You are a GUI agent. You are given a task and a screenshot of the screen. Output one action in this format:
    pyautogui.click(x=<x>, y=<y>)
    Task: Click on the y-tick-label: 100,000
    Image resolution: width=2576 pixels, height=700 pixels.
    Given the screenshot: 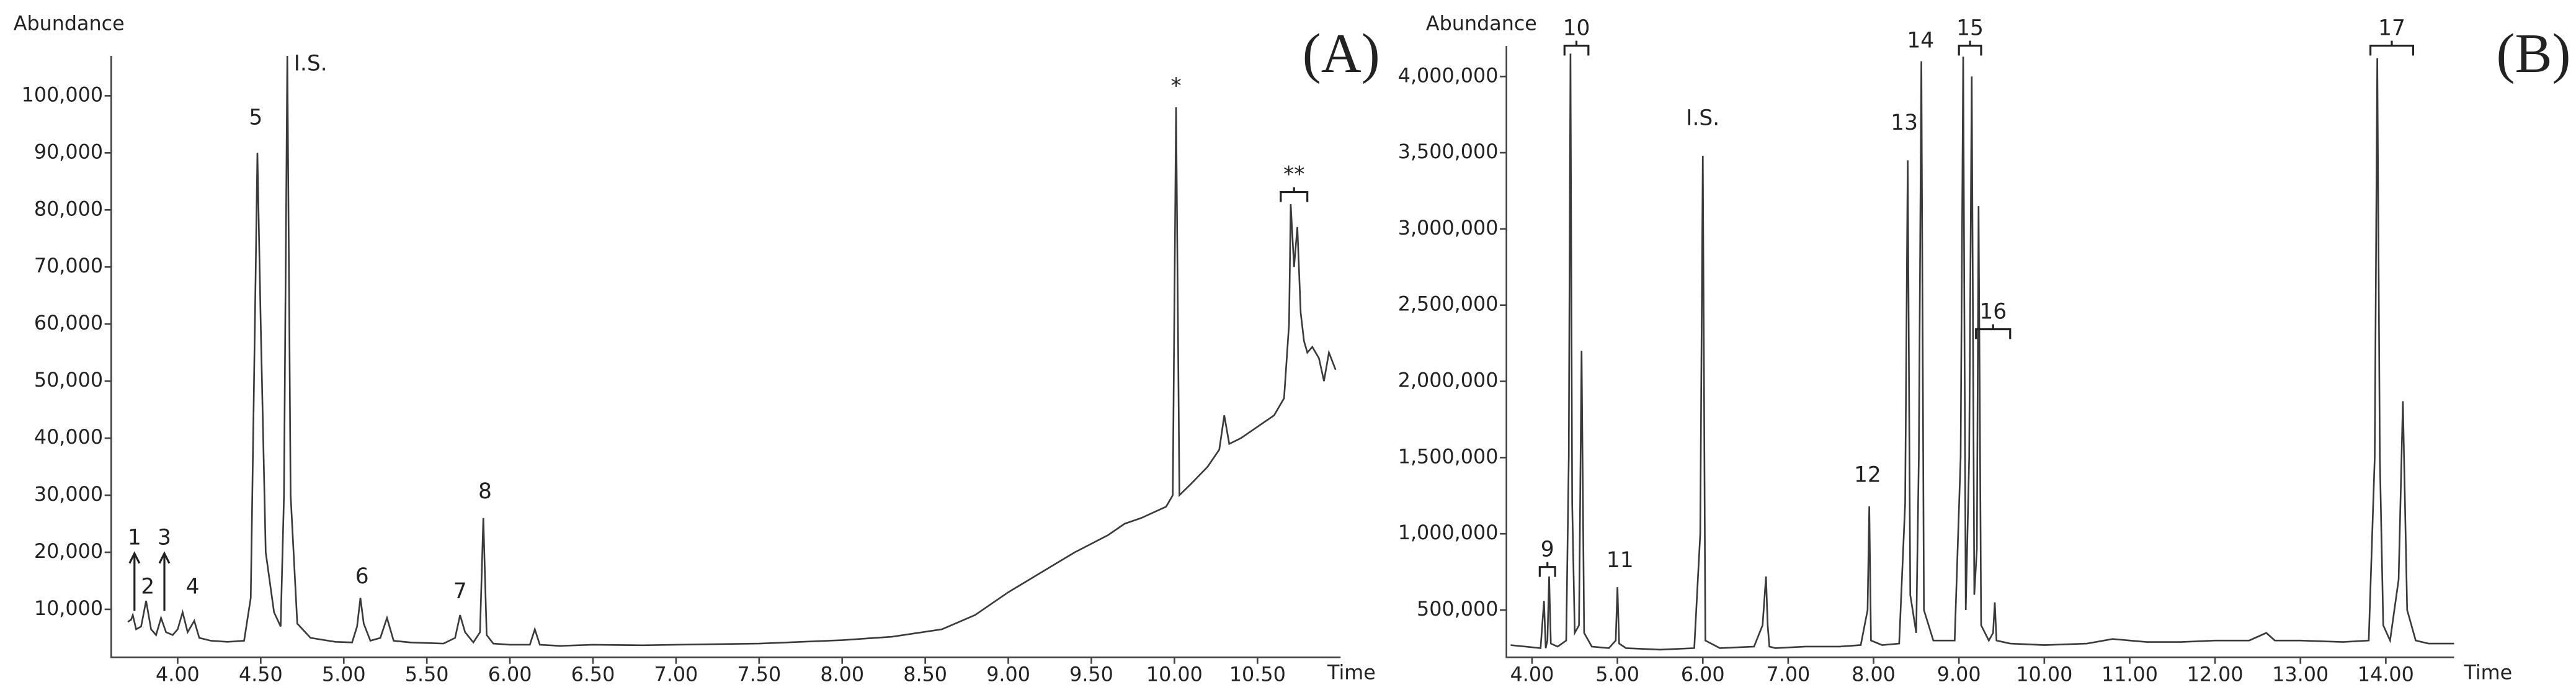 What is the action you would take?
    pyautogui.click(x=62, y=95)
    